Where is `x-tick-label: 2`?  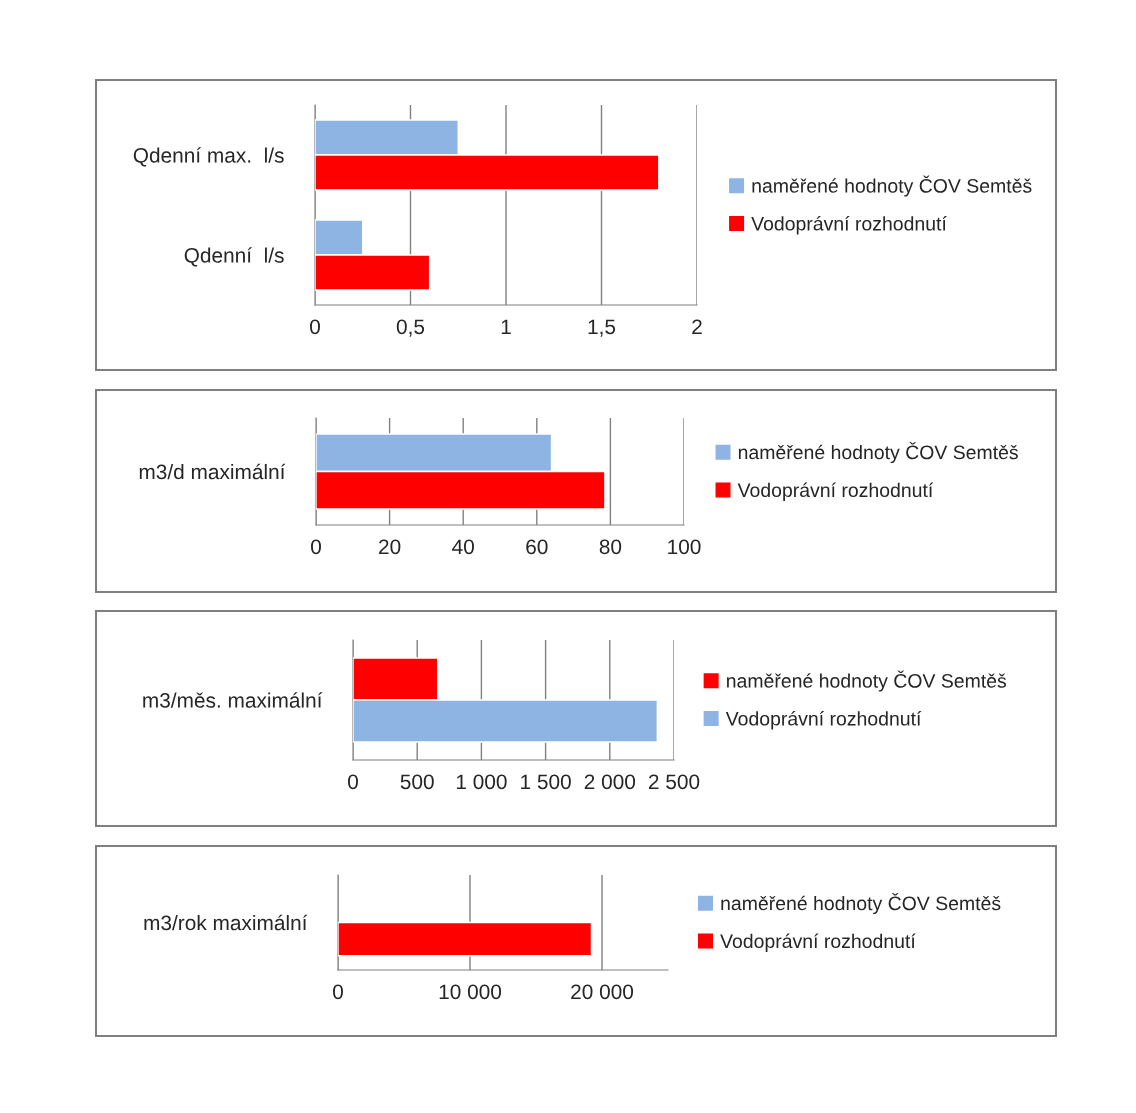
x-tick-label: 2 is located at coordinates (697, 326).